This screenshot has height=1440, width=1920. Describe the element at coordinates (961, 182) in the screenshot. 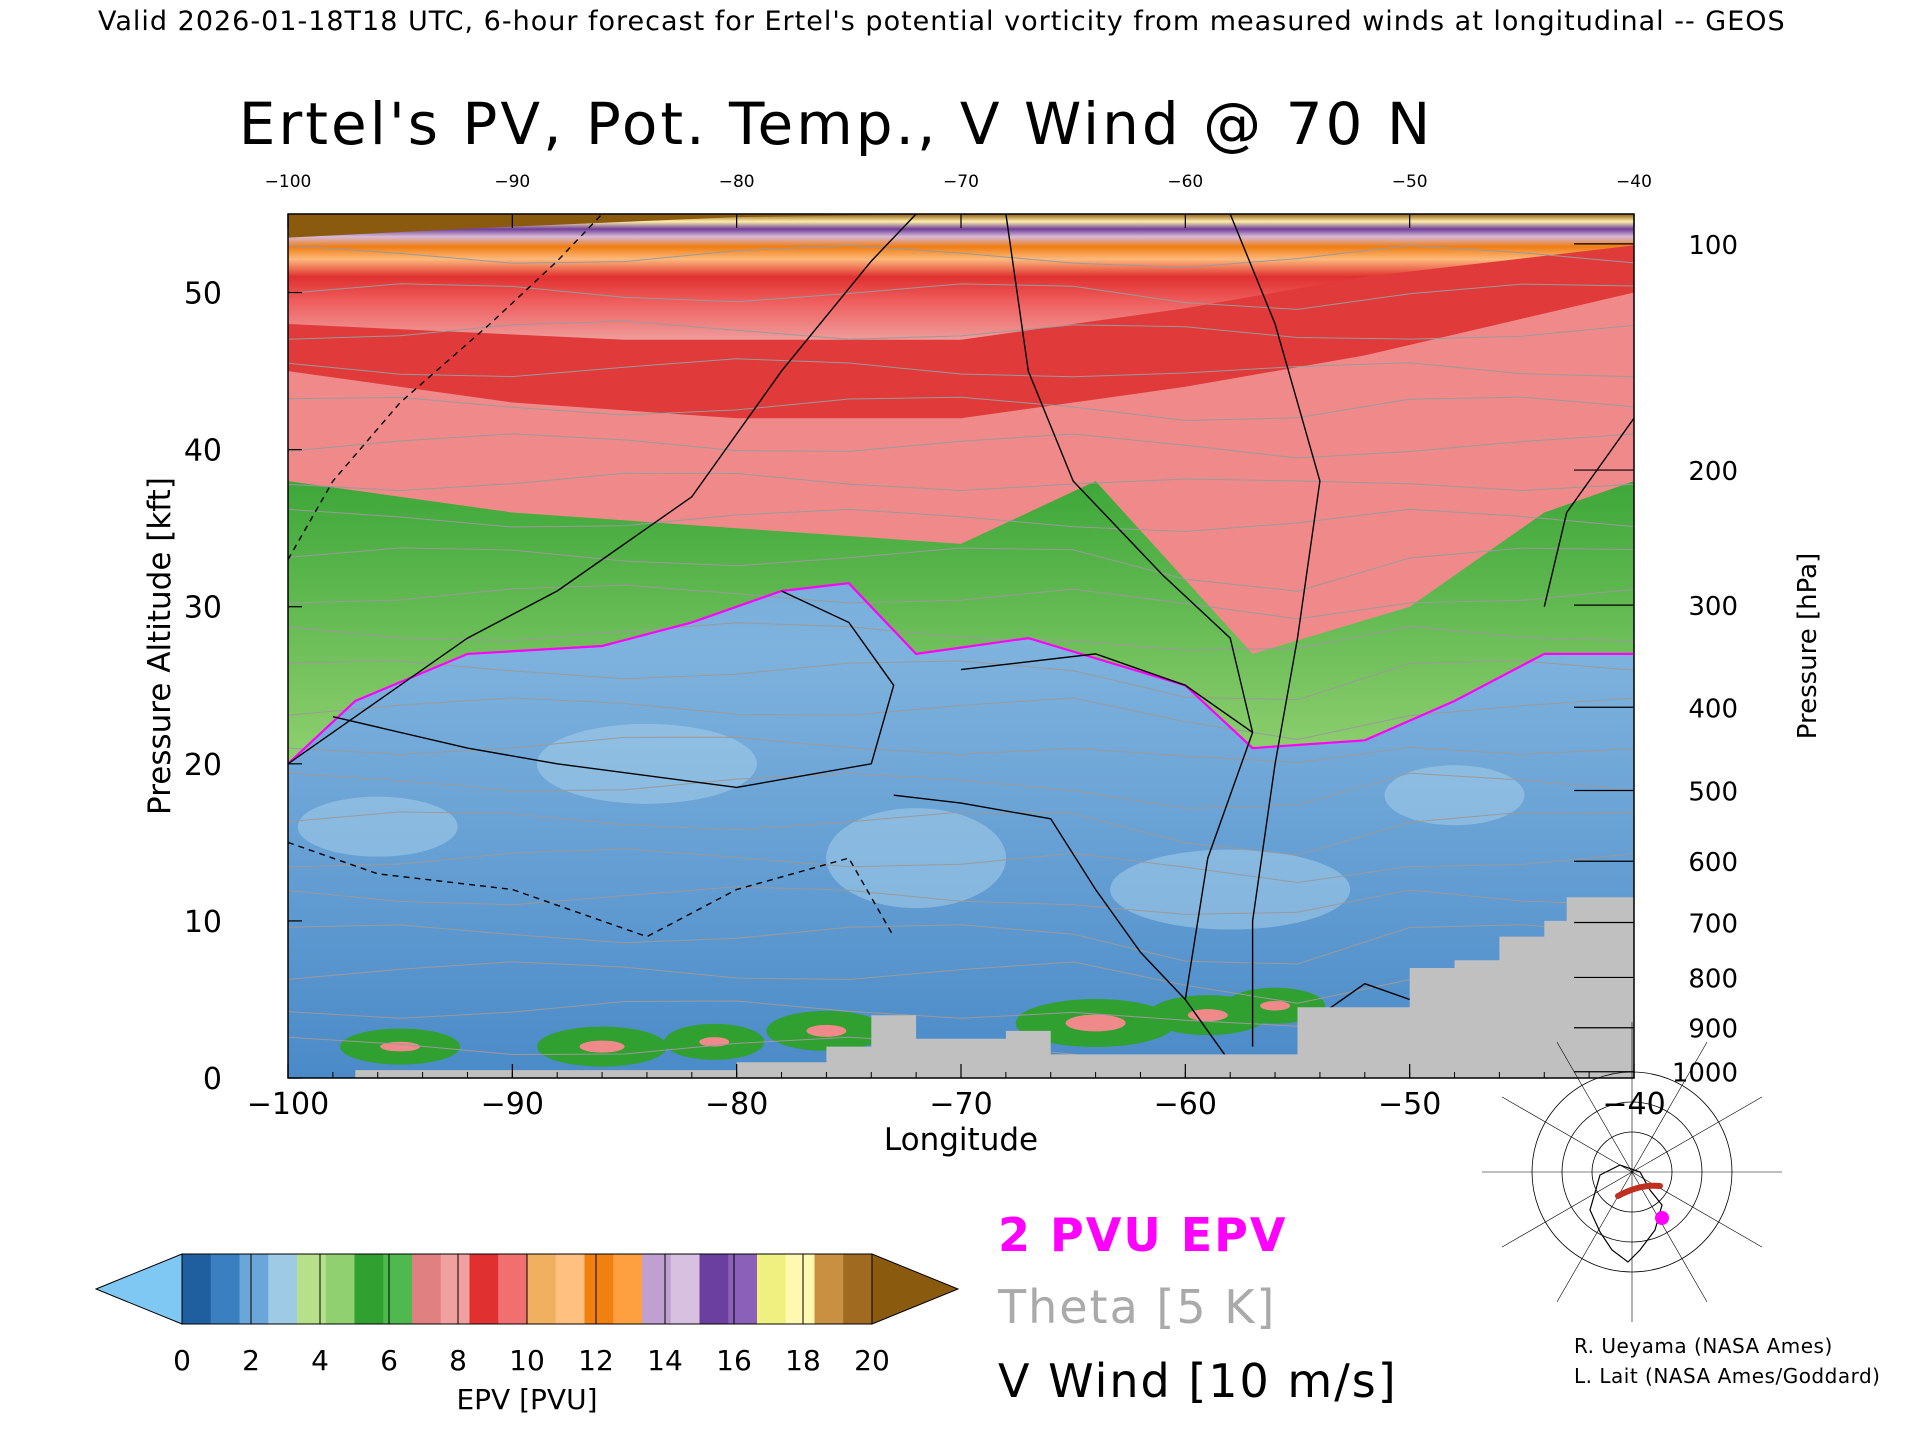

I see `top-tick-label: −70` at that location.